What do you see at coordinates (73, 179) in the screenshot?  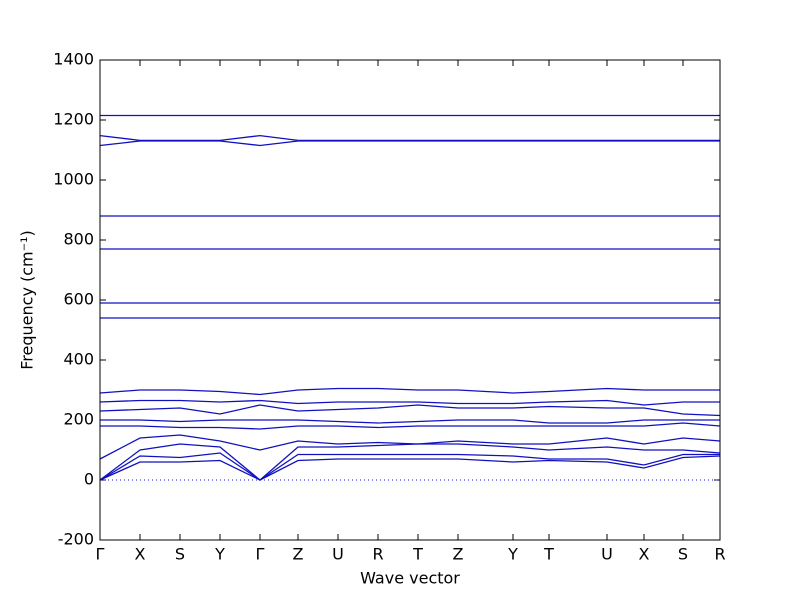 I see `y-tick-label: 1000` at bounding box center [73, 179].